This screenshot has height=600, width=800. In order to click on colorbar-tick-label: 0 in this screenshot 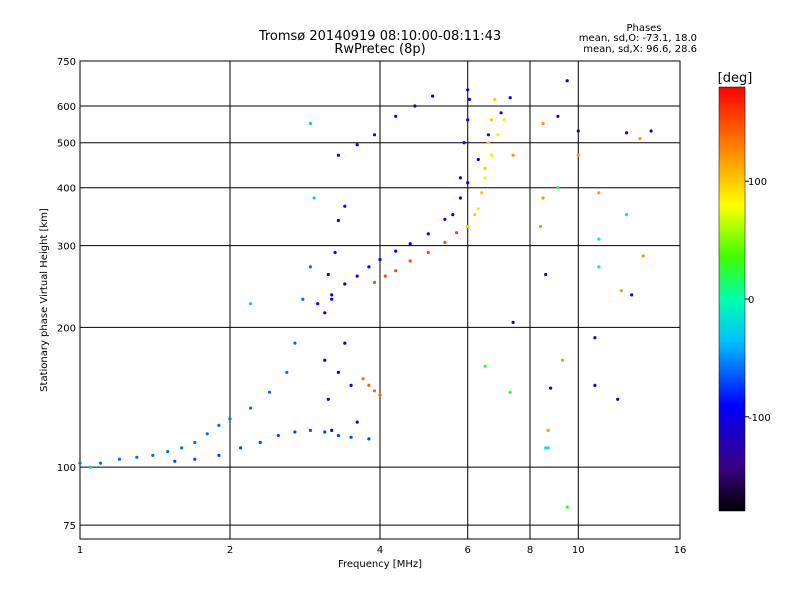, I will do `click(751, 300)`.